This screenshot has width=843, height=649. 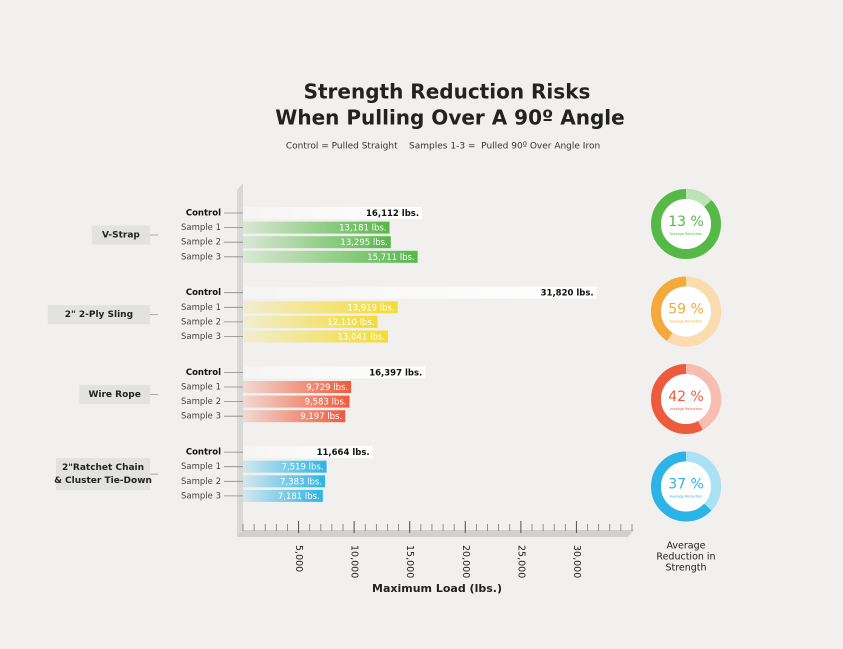 What do you see at coordinates (350, 323) in the screenshot?
I see `value-label: 12,110 lbs.` at bounding box center [350, 323].